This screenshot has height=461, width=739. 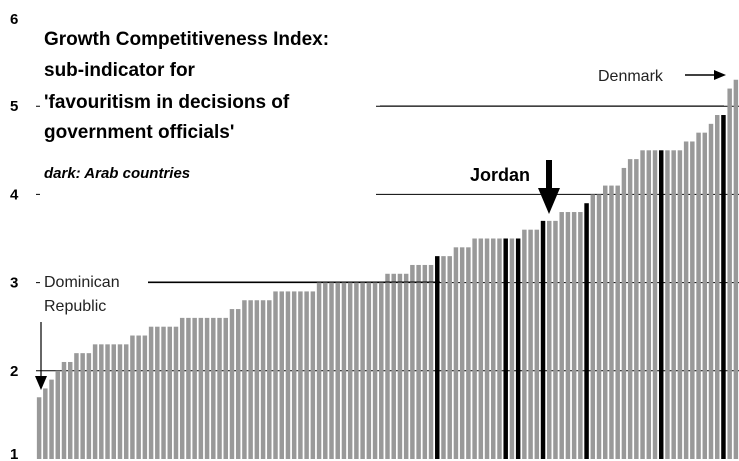 I want to click on chart-title-line-2: sub-indicator for, so click(x=120, y=70).